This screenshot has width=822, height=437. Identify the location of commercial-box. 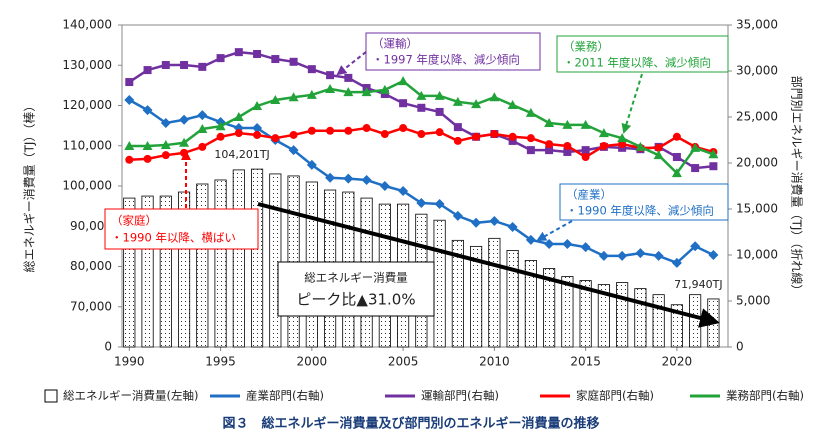
(642, 54).